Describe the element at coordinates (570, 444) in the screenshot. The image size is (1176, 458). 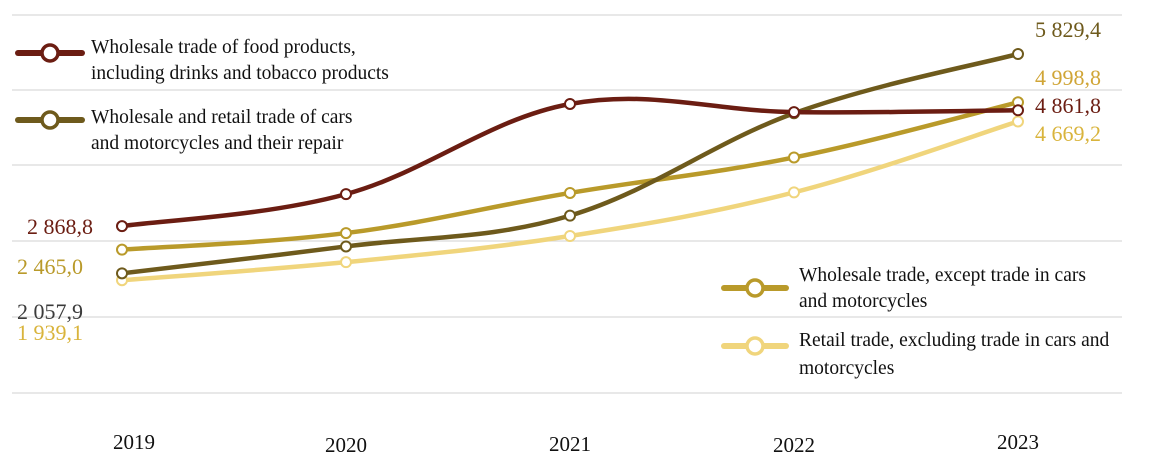
I see `x-tick-label-2021: 2021` at that location.